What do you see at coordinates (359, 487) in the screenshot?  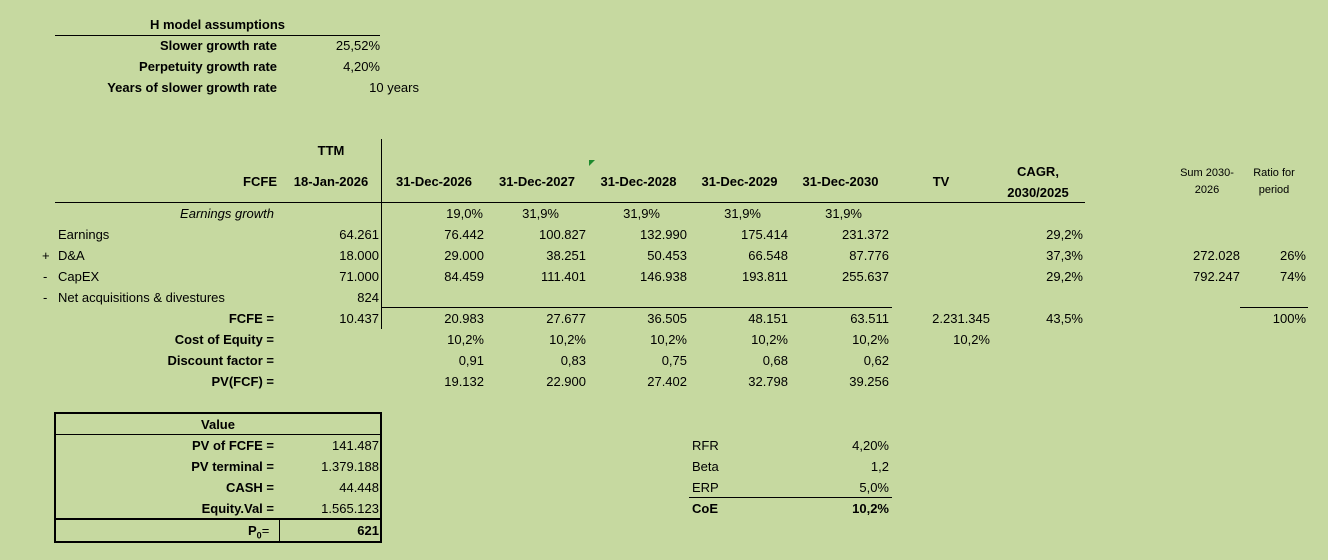 I see `cash-value: 44.448` at bounding box center [359, 487].